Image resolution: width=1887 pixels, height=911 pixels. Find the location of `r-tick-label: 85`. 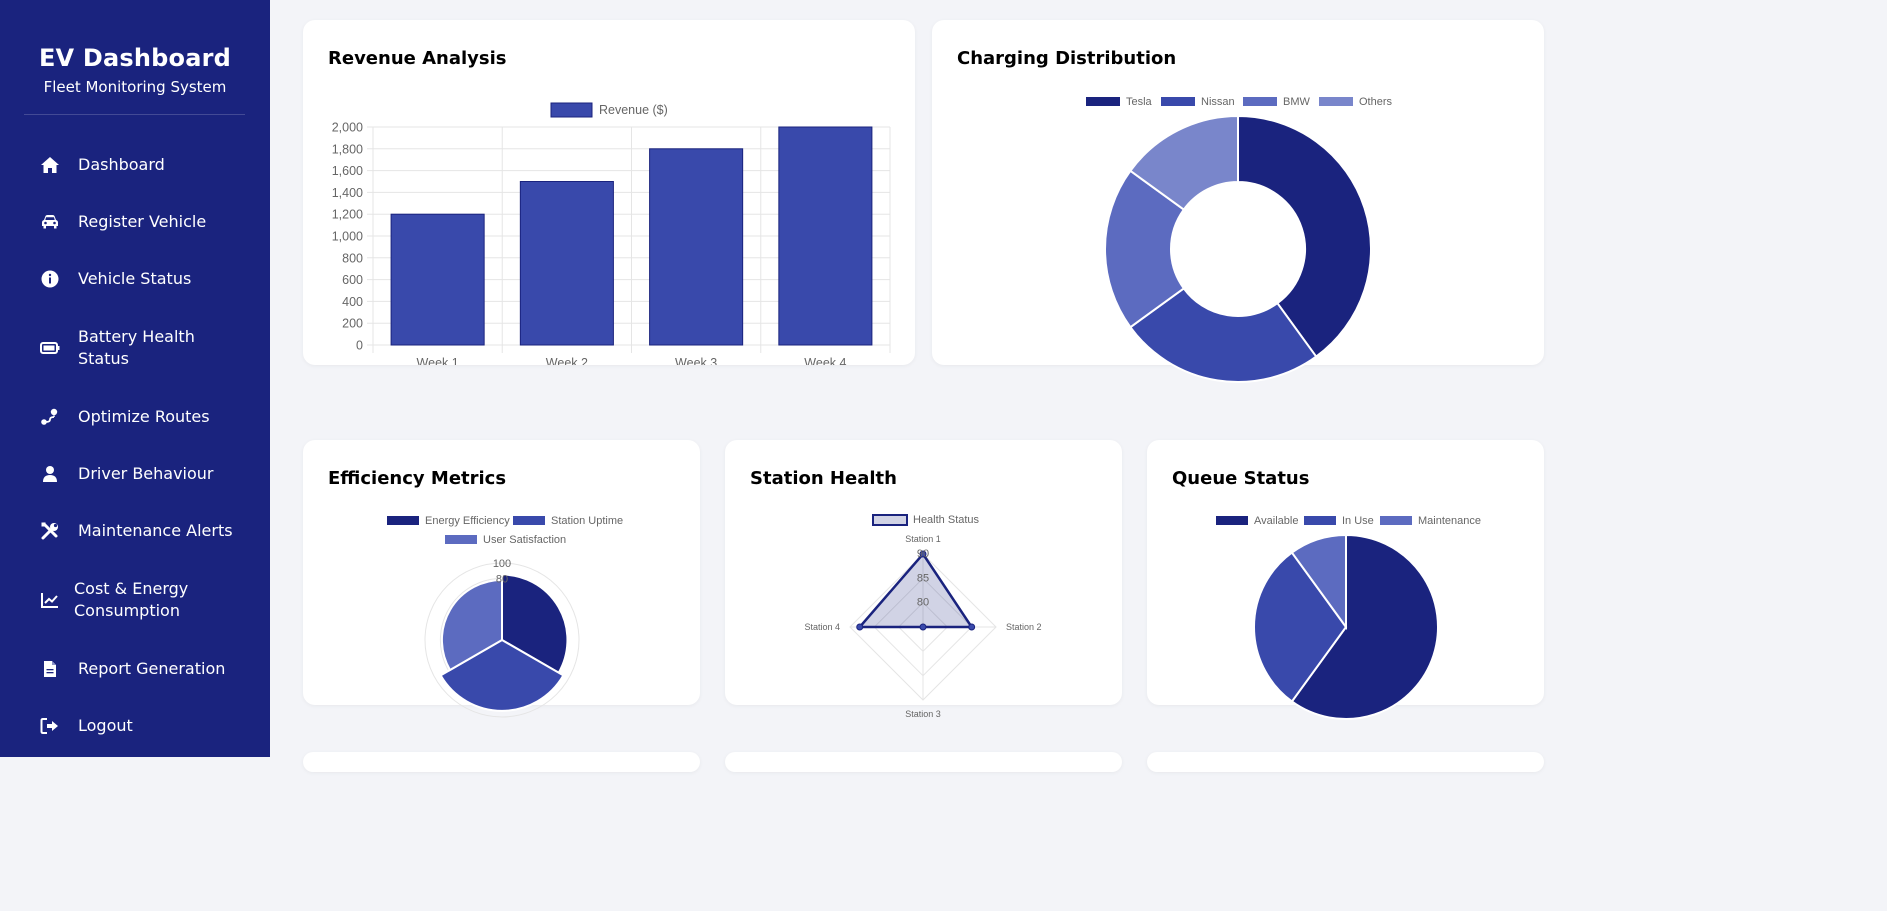

r-tick-label: 85 is located at coordinates (923, 578).